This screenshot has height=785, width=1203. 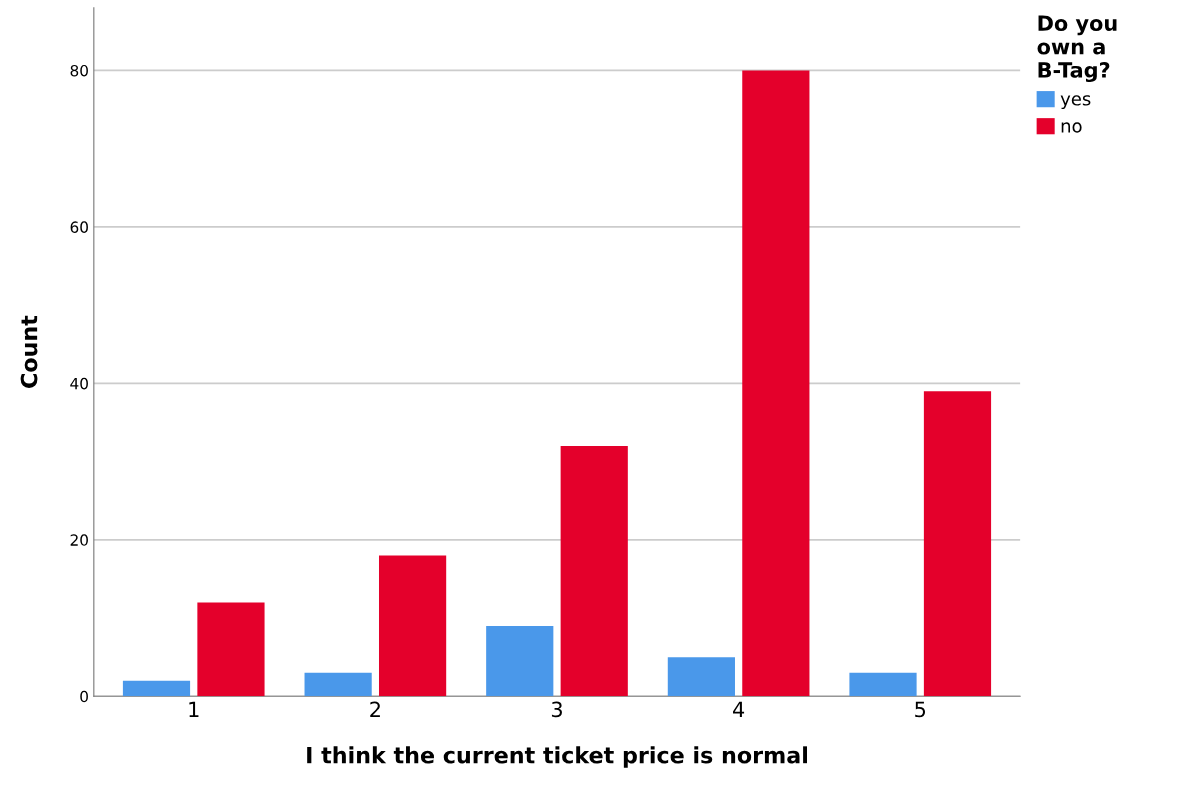 What do you see at coordinates (557, 757) in the screenshot?
I see `x-axis-title: I think the current ticket price is normal` at bounding box center [557, 757].